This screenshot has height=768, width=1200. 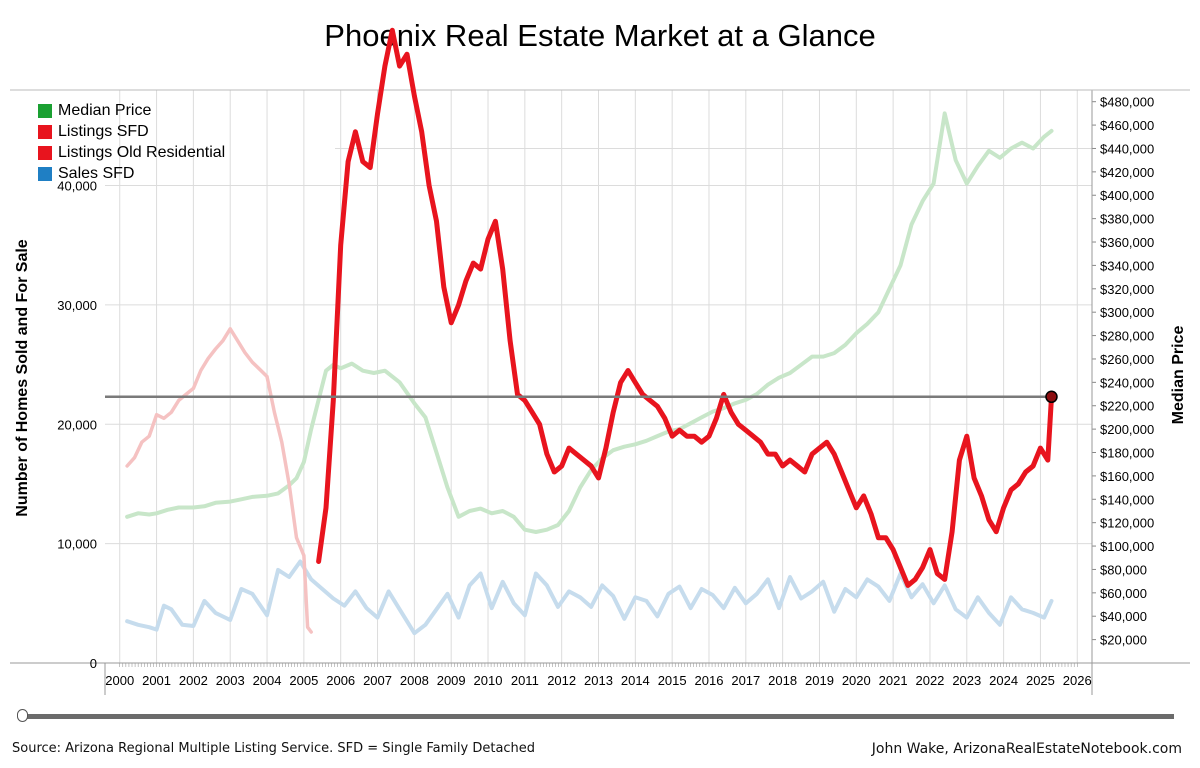 I want to click on y-right-tick-label: $280,000, so click(x=1127, y=336).